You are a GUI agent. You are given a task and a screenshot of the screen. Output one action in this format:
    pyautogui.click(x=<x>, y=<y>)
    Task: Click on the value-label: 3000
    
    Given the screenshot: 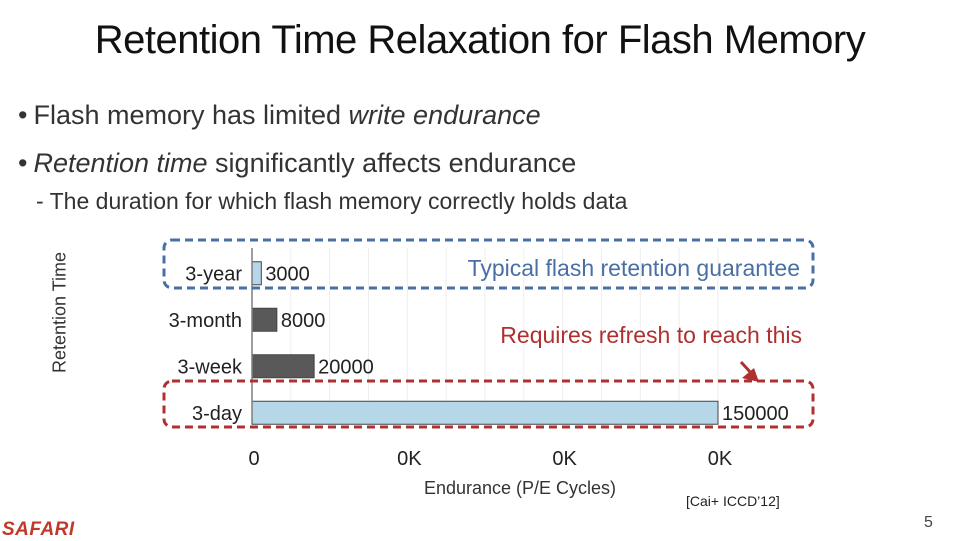 What is the action you would take?
    pyautogui.click(x=287, y=274)
    